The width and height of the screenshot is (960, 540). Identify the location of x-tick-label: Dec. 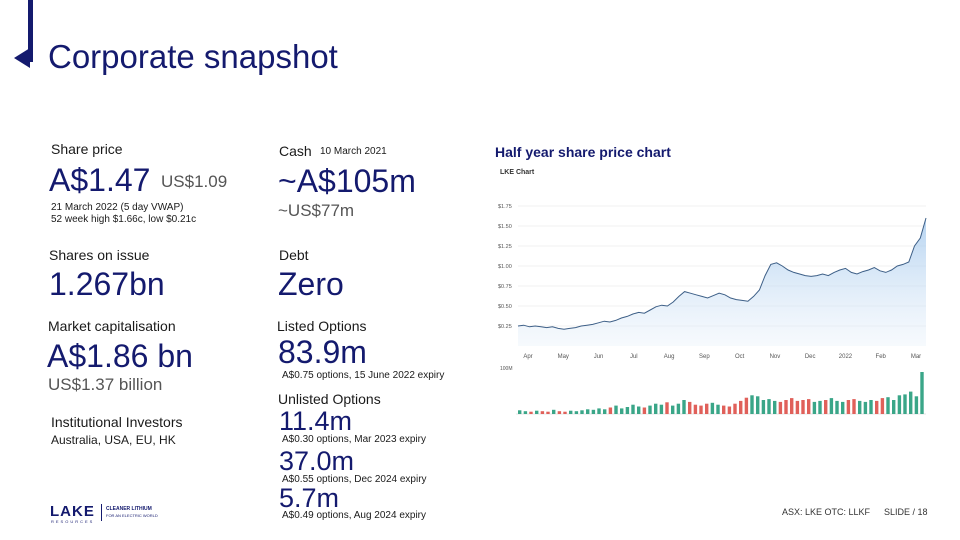
(810, 357).